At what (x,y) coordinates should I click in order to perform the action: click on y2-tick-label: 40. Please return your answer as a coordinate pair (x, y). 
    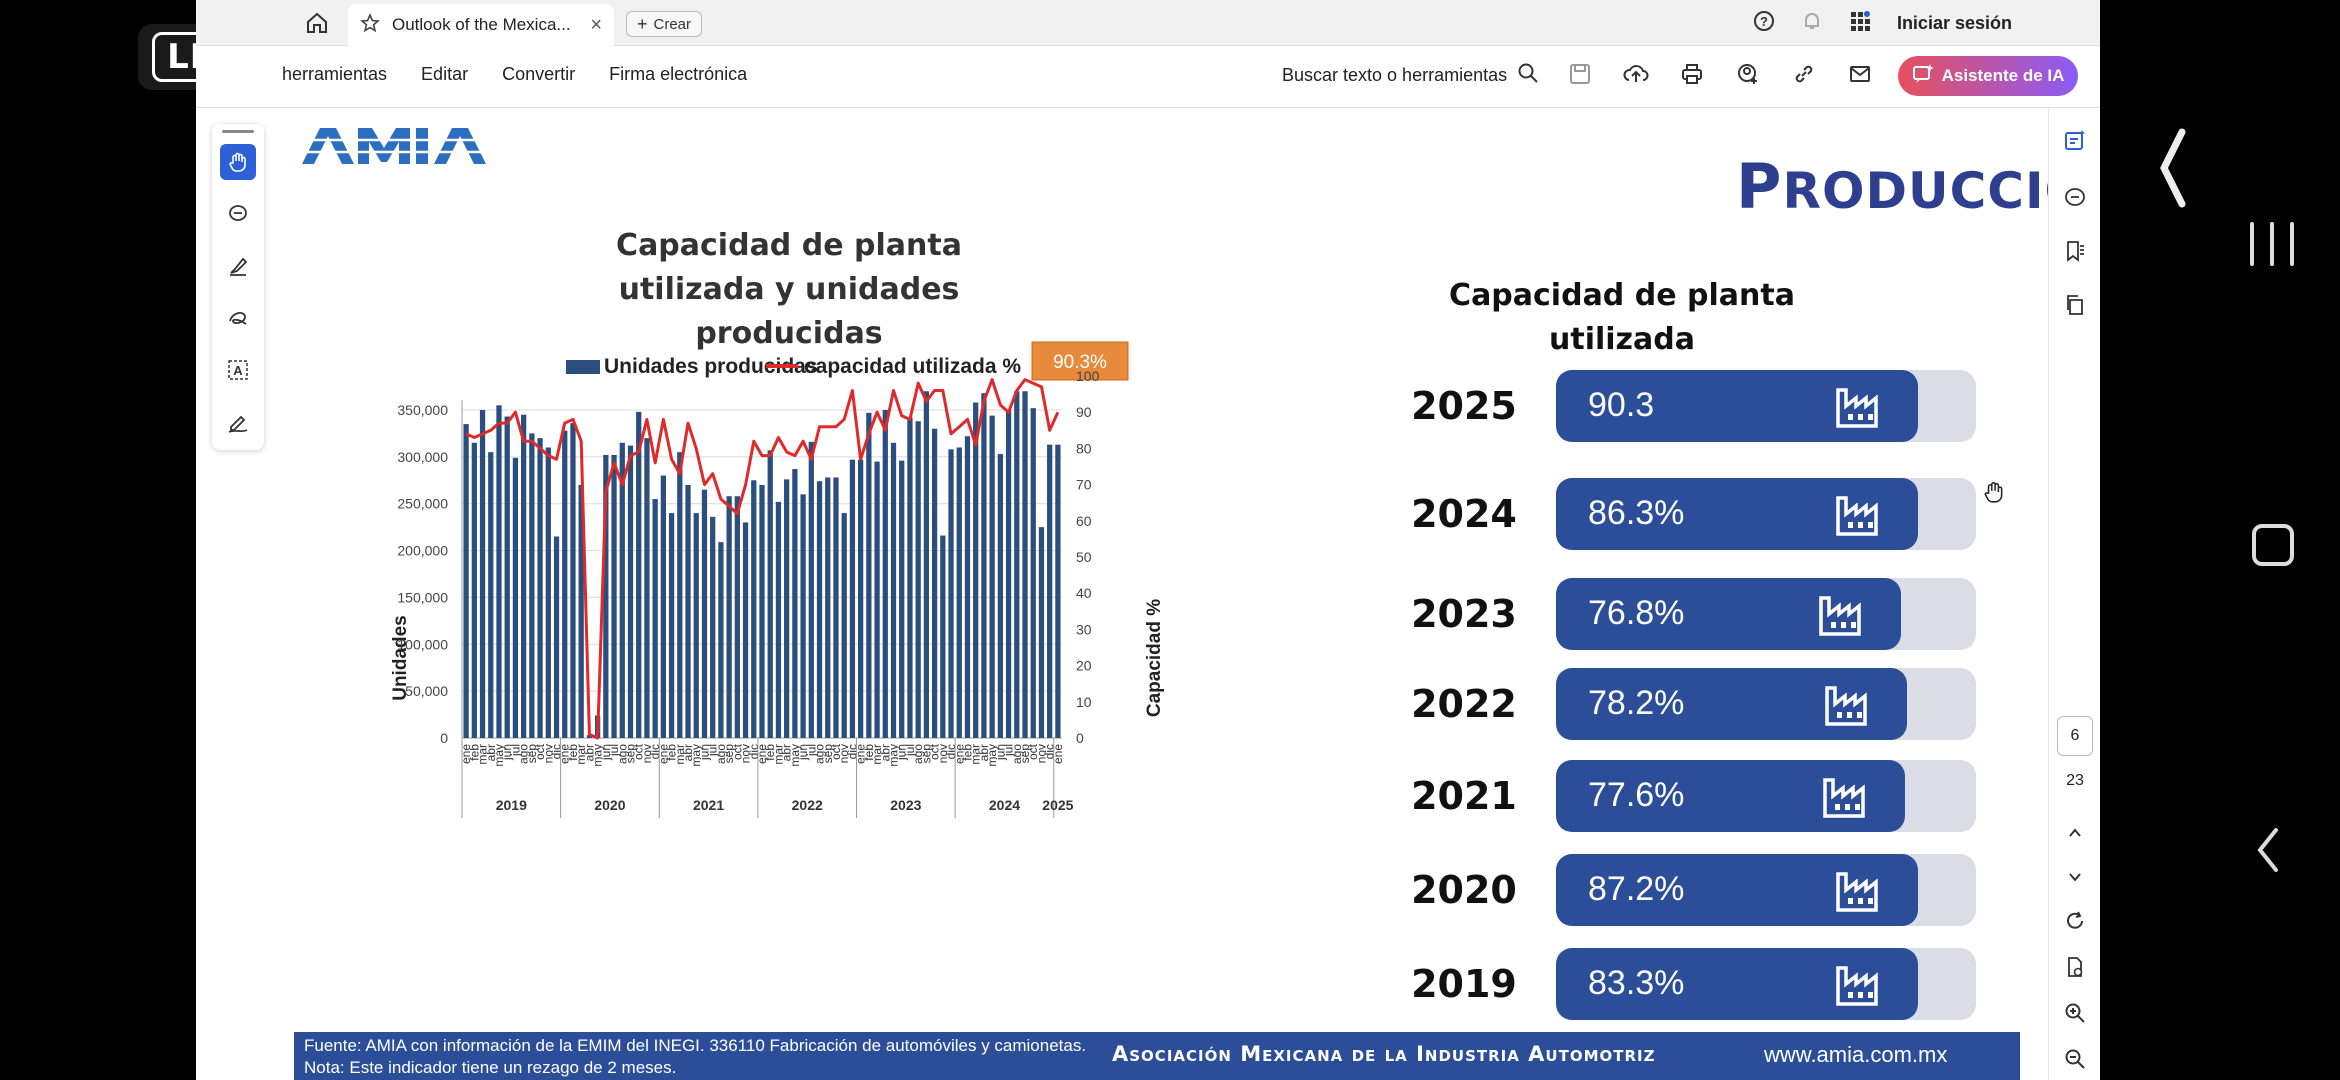
    Looking at the image, I should click on (1084, 593).